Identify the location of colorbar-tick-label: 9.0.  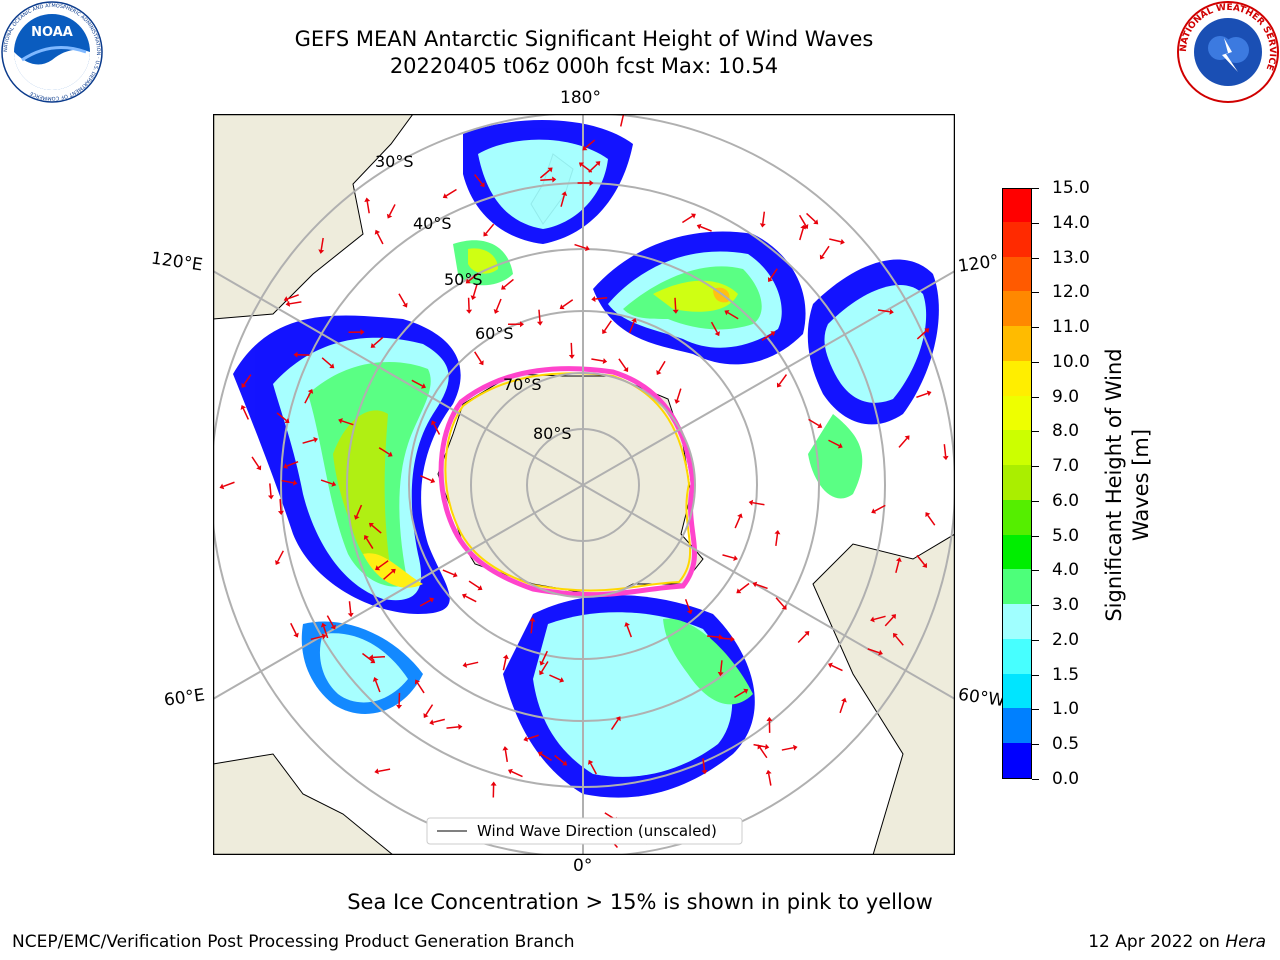
(1066, 396).